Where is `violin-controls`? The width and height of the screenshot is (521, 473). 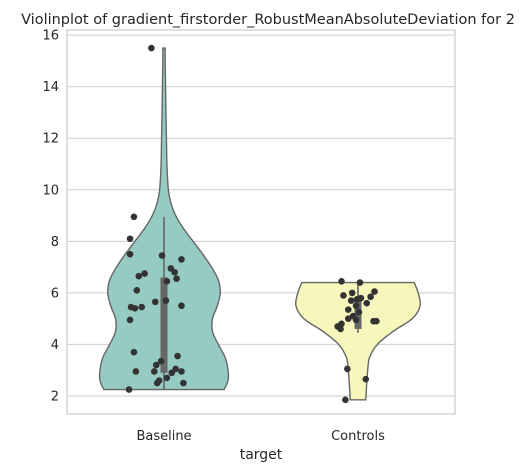
violin-controls is located at coordinates (358, 341).